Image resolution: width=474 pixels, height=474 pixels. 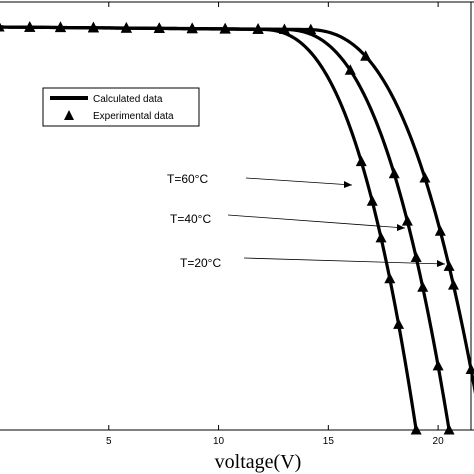 I want to click on annotation-t40: T=40°C, so click(x=190, y=219).